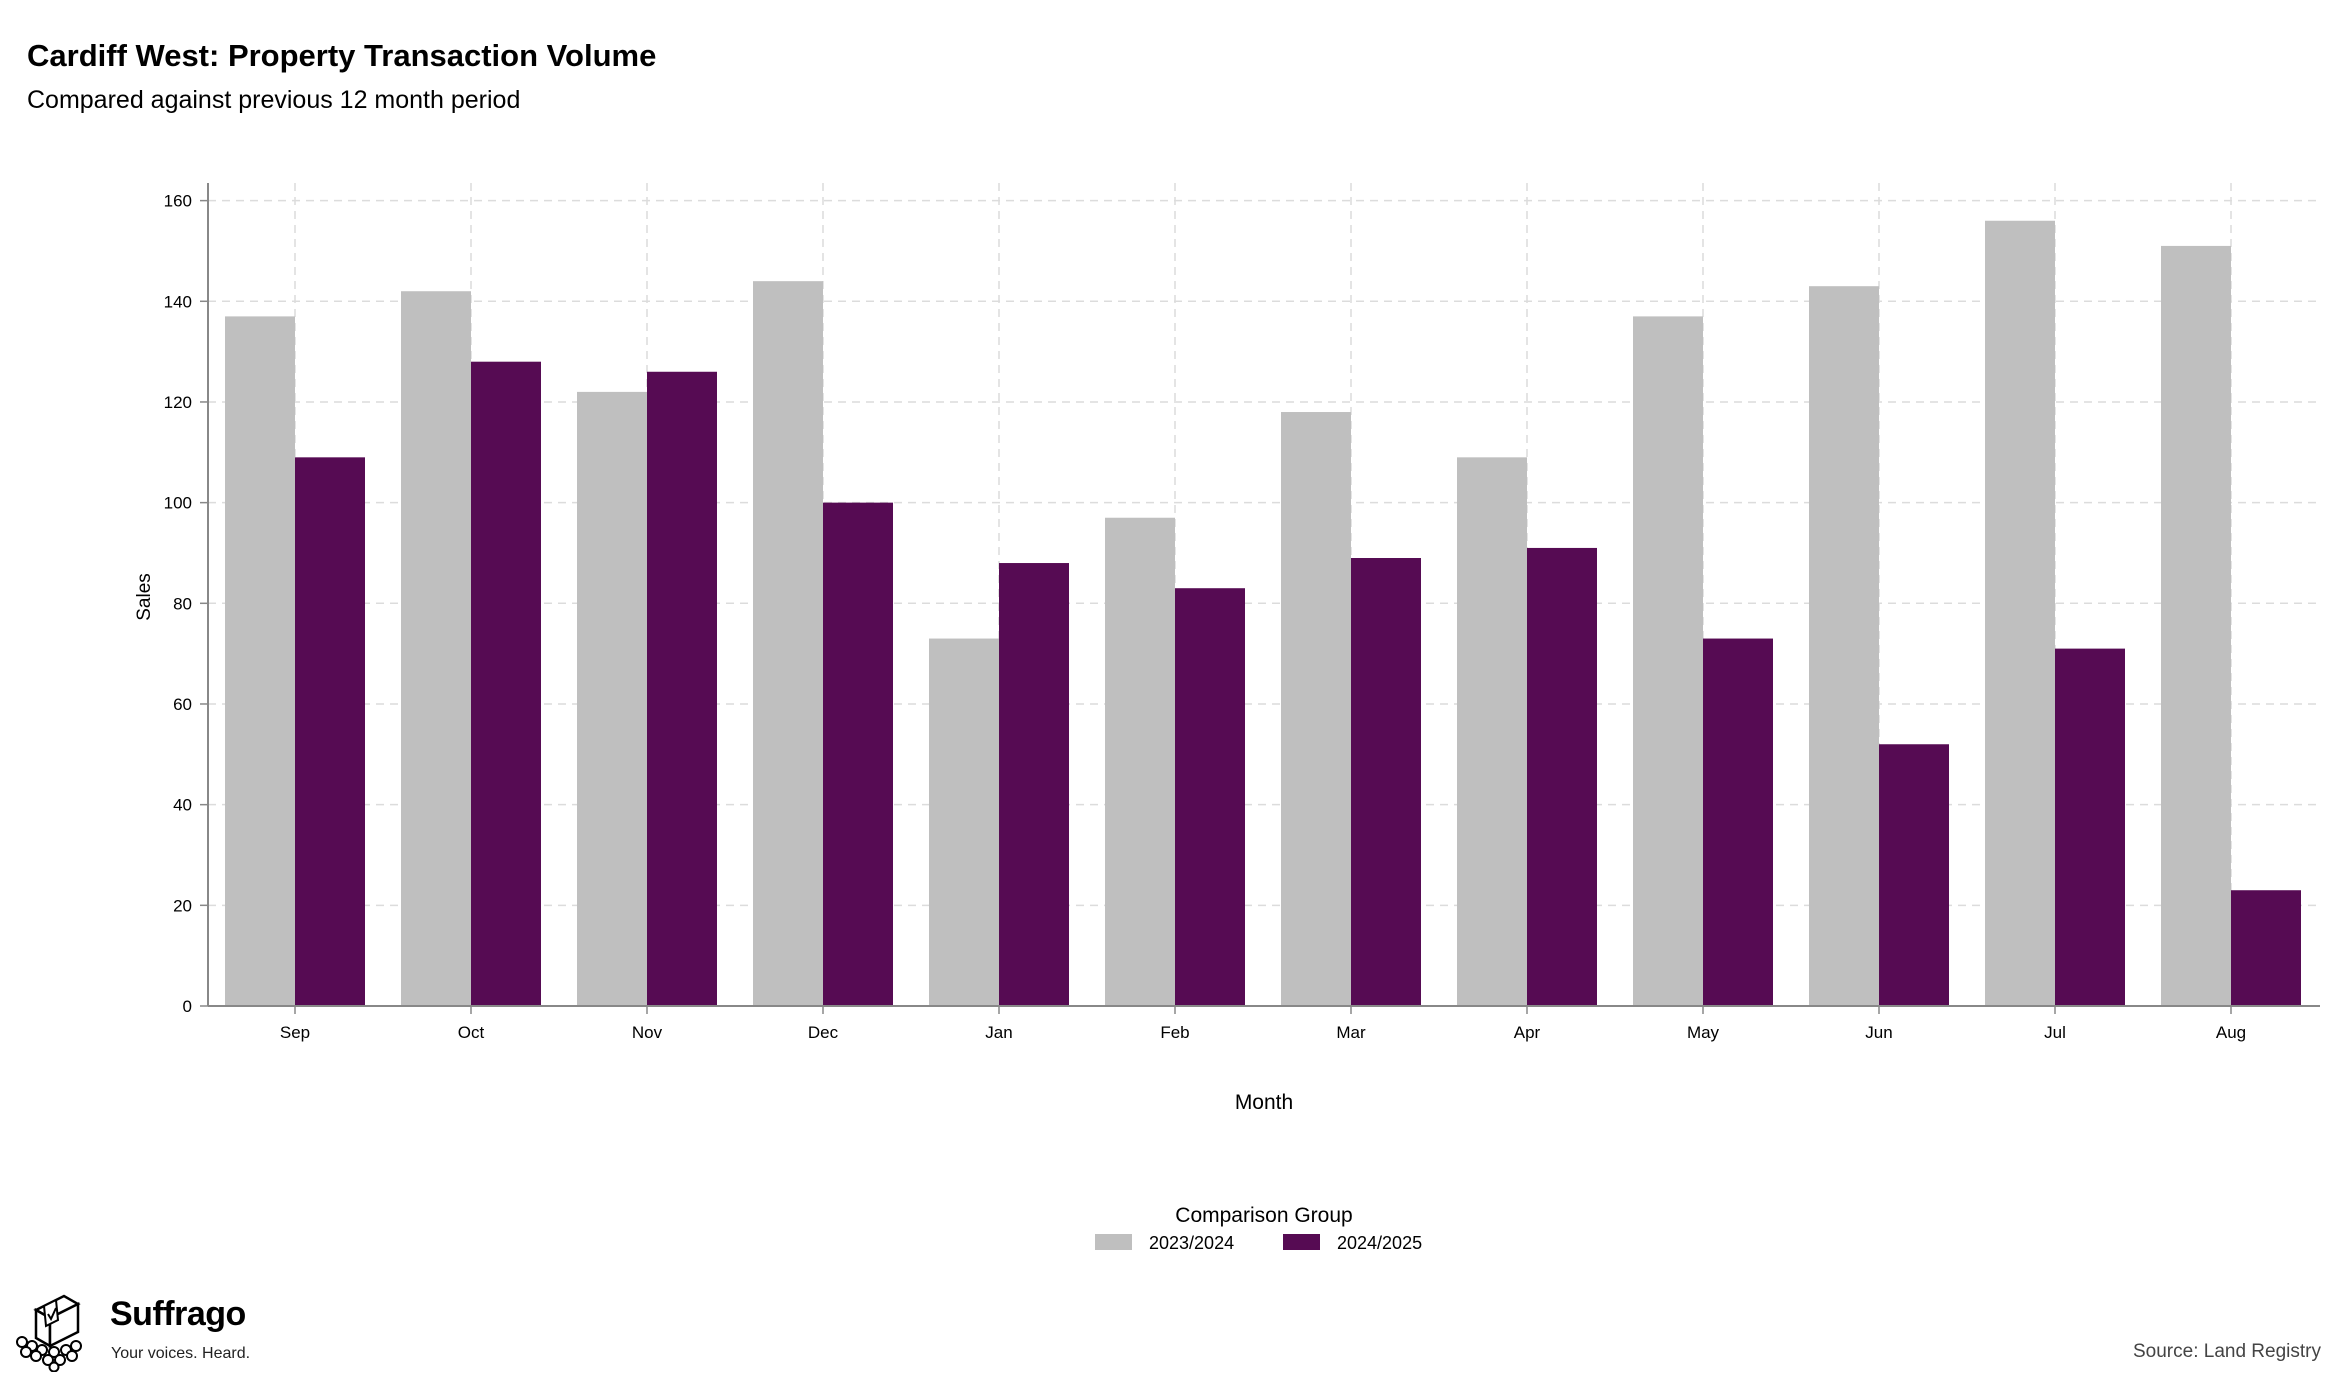 This screenshot has height=1388, width=2334. I want to click on bar-2024-2025-oct, so click(506, 683).